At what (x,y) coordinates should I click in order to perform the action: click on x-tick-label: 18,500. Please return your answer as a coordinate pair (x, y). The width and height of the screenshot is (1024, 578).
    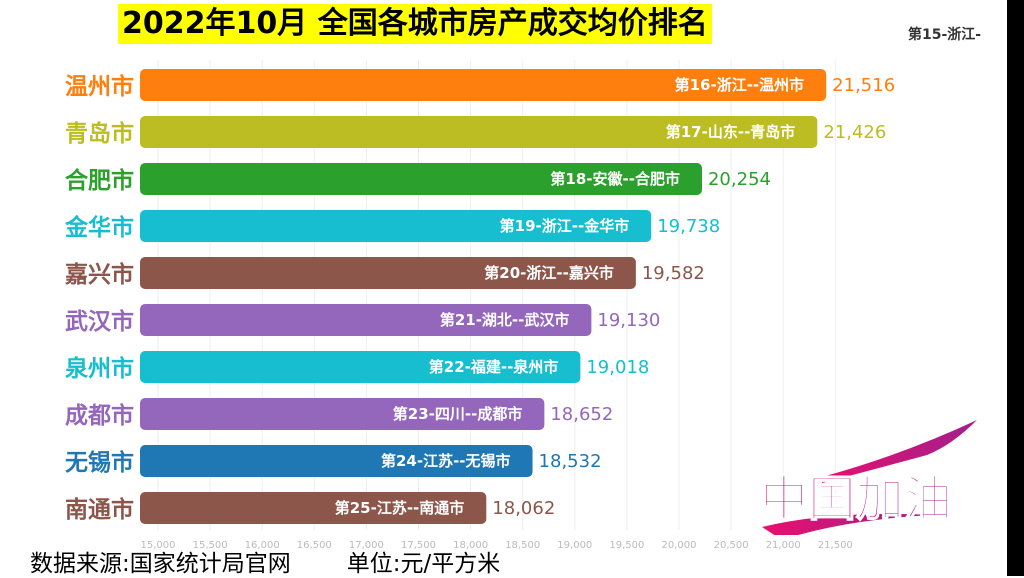
    Looking at the image, I should click on (522, 545).